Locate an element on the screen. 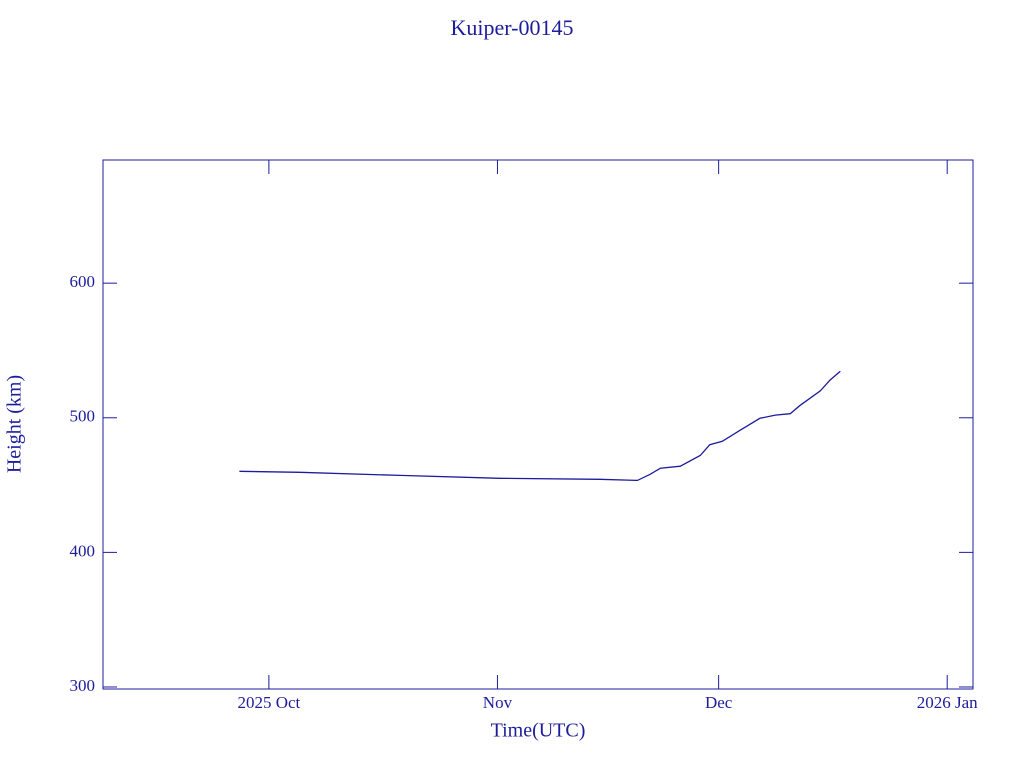  data-line is located at coordinates (540, 426).